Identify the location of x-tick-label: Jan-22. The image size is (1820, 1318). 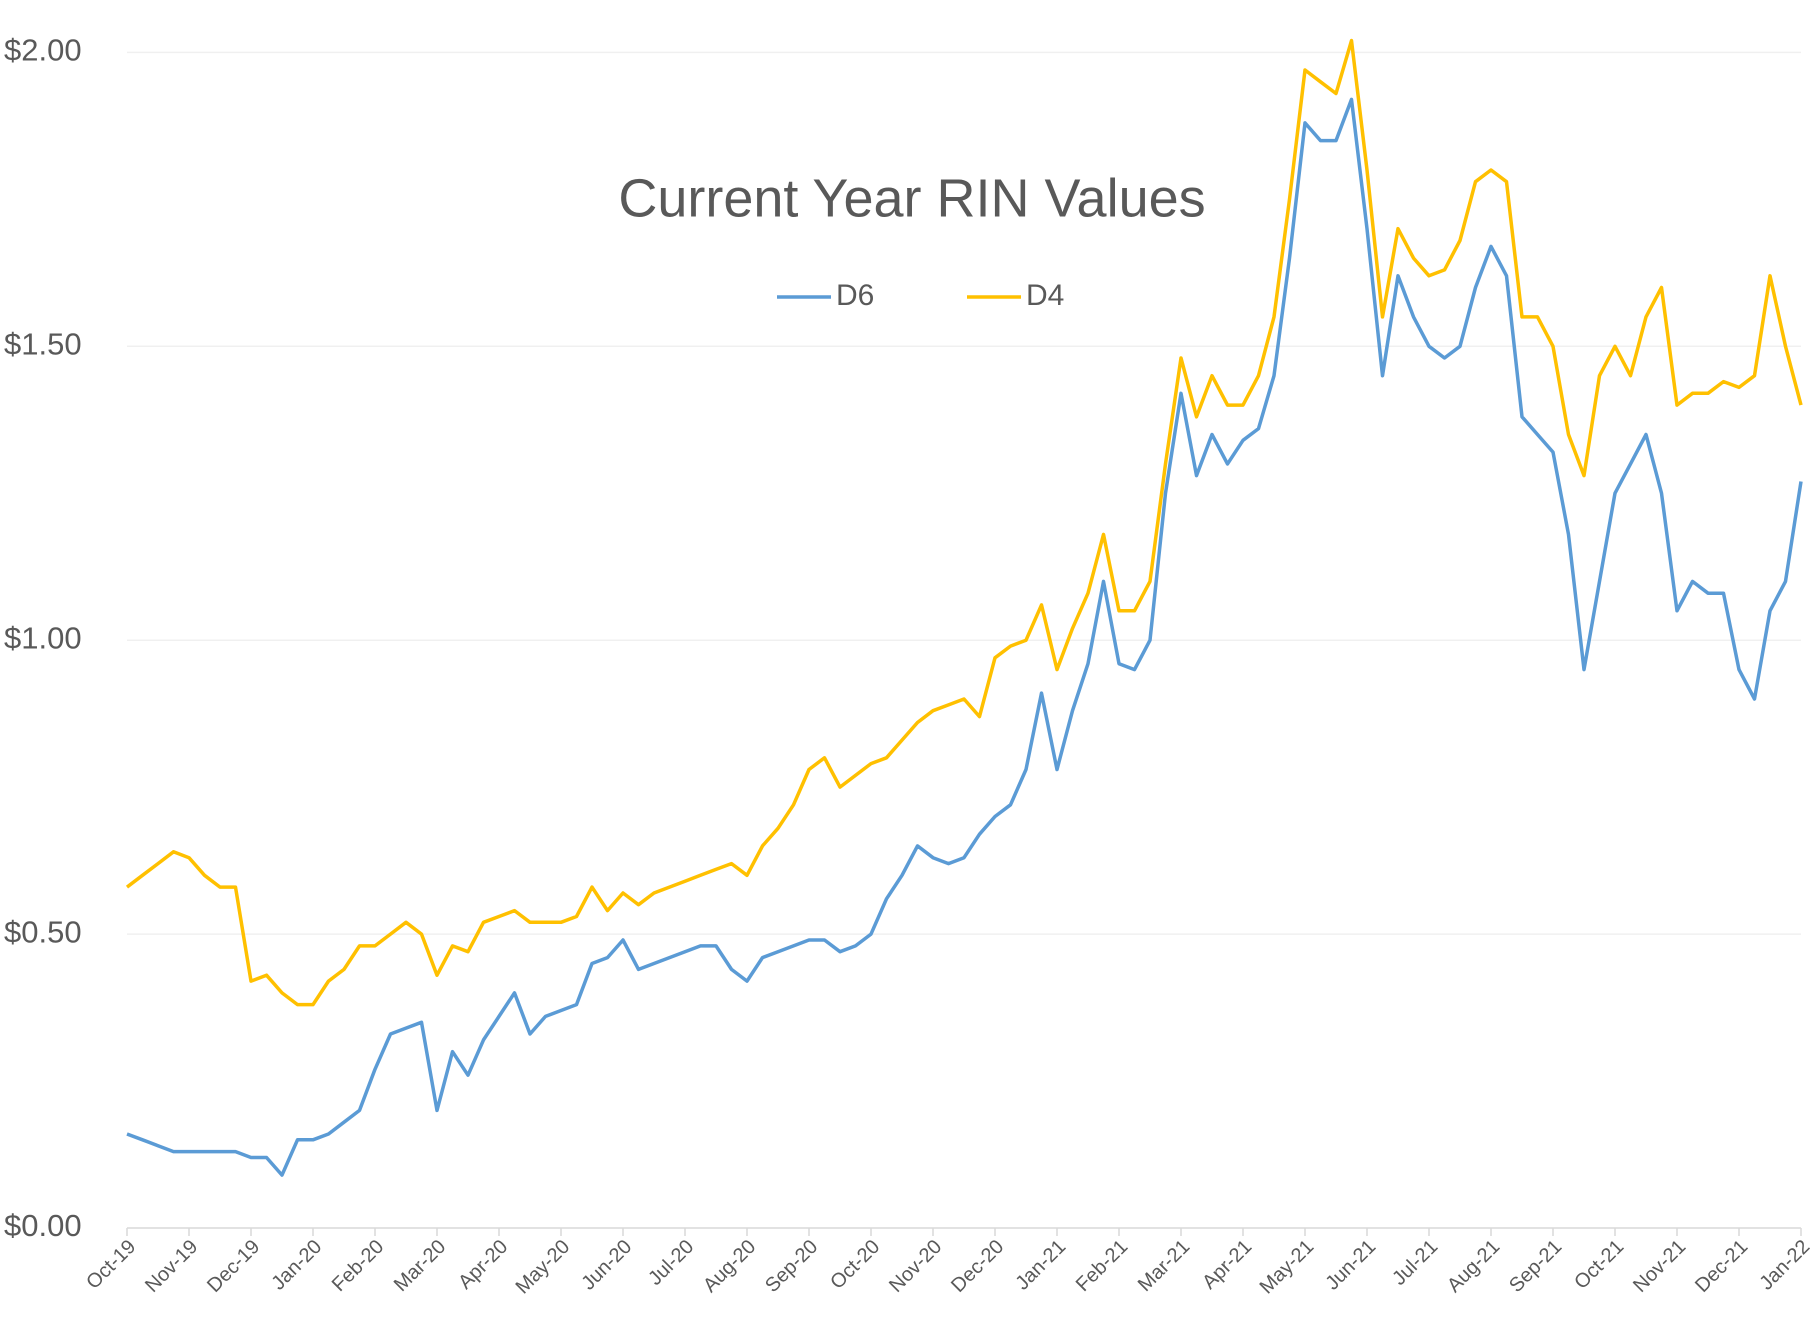
(1784, 1265).